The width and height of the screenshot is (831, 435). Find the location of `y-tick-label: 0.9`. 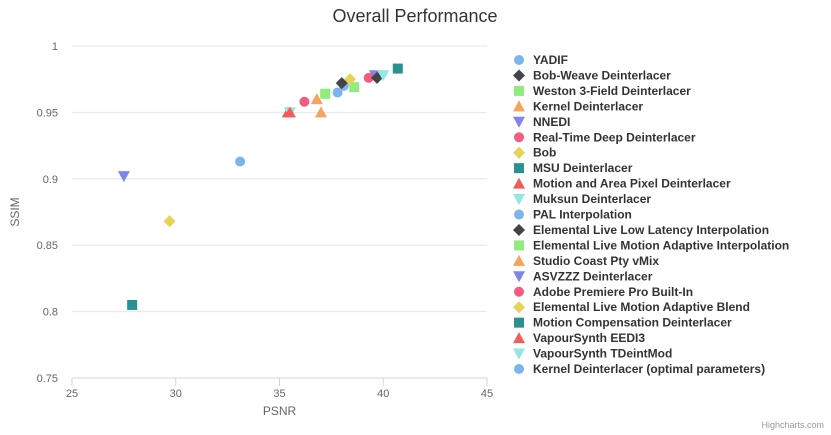

y-tick-label: 0.9 is located at coordinates (50, 180).